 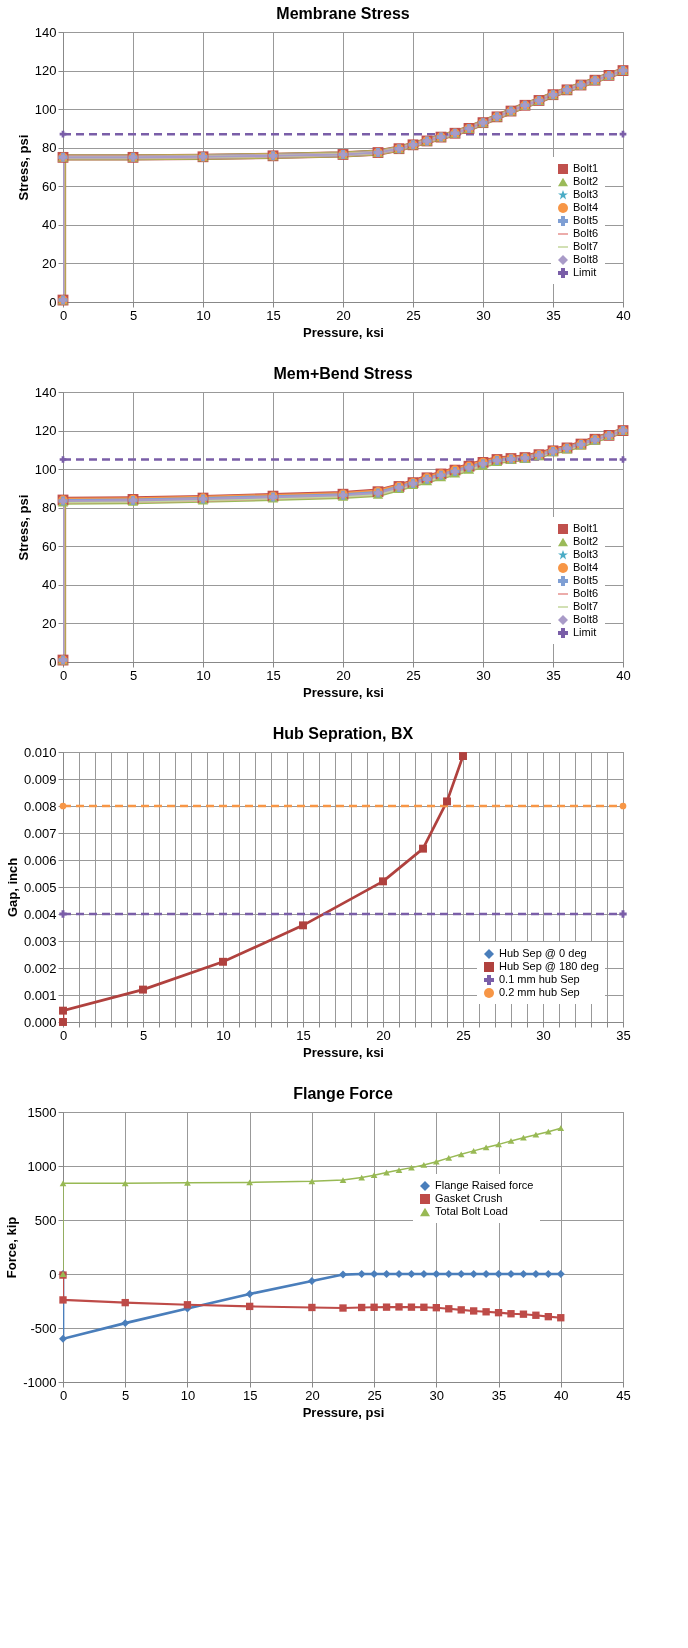 What do you see at coordinates (469, 1198) in the screenshot?
I see `legend-label: Gasket Crush` at bounding box center [469, 1198].